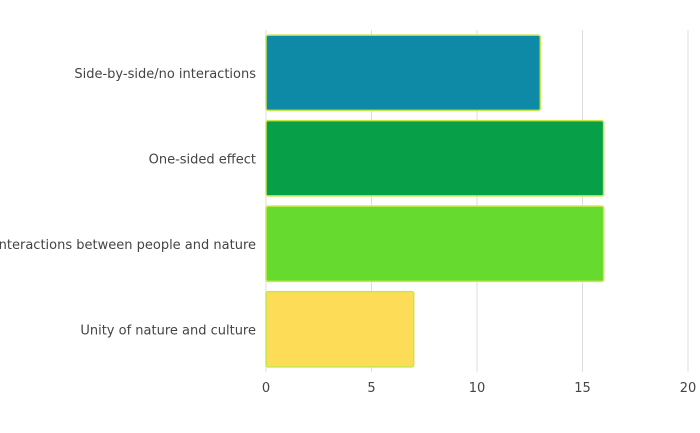 This screenshot has height=433, width=700. I want to click on category-label: Side-by-side/no interactions, so click(165, 74).